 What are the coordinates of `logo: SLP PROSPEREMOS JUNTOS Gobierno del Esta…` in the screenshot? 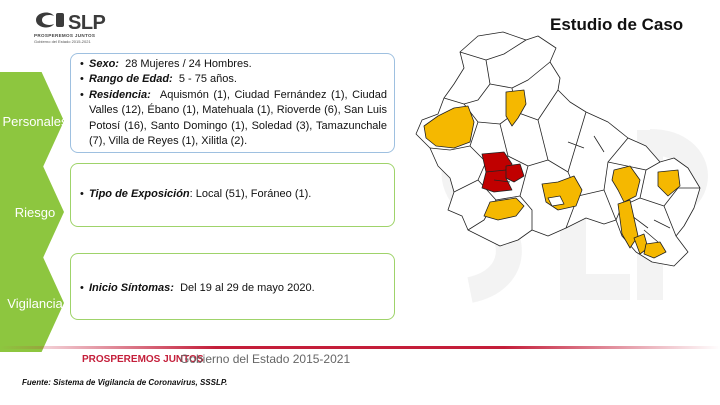 It's located at (75, 27).